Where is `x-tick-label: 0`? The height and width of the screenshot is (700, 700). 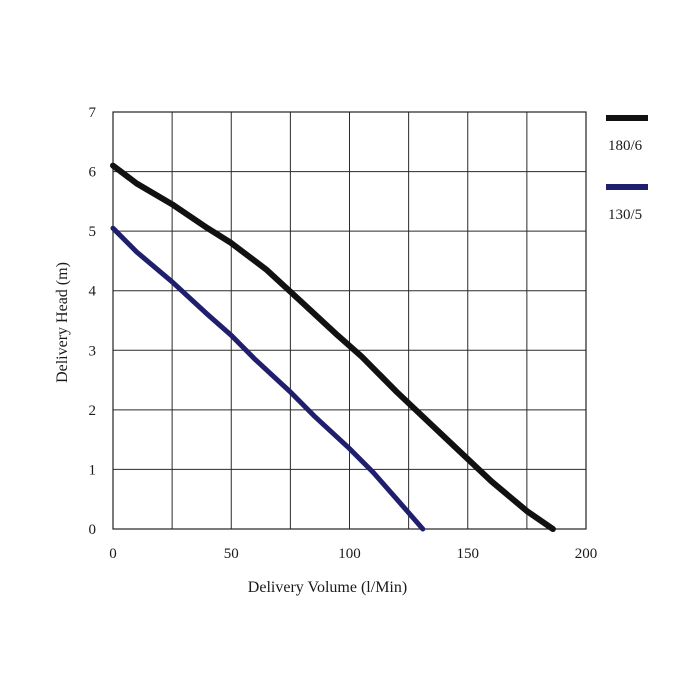 x-tick-label: 0 is located at coordinates (113, 554).